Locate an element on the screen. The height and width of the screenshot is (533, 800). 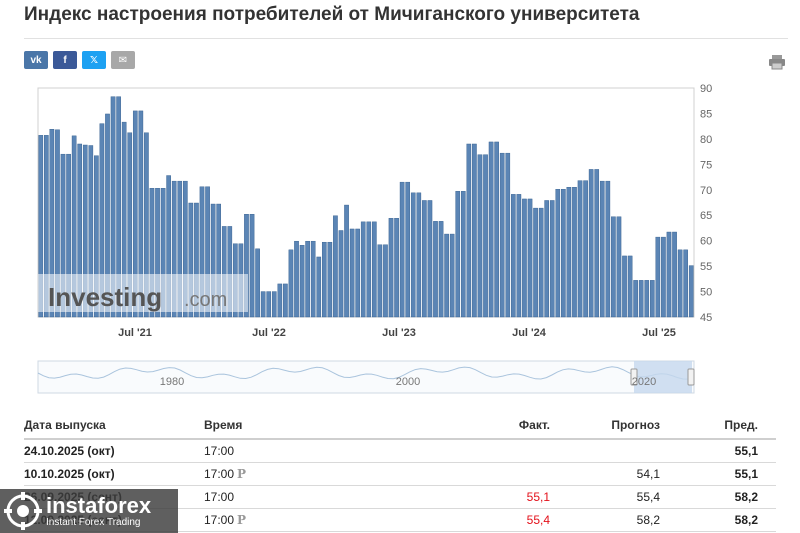
navigator-handle-right is located at coordinates (691, 377).